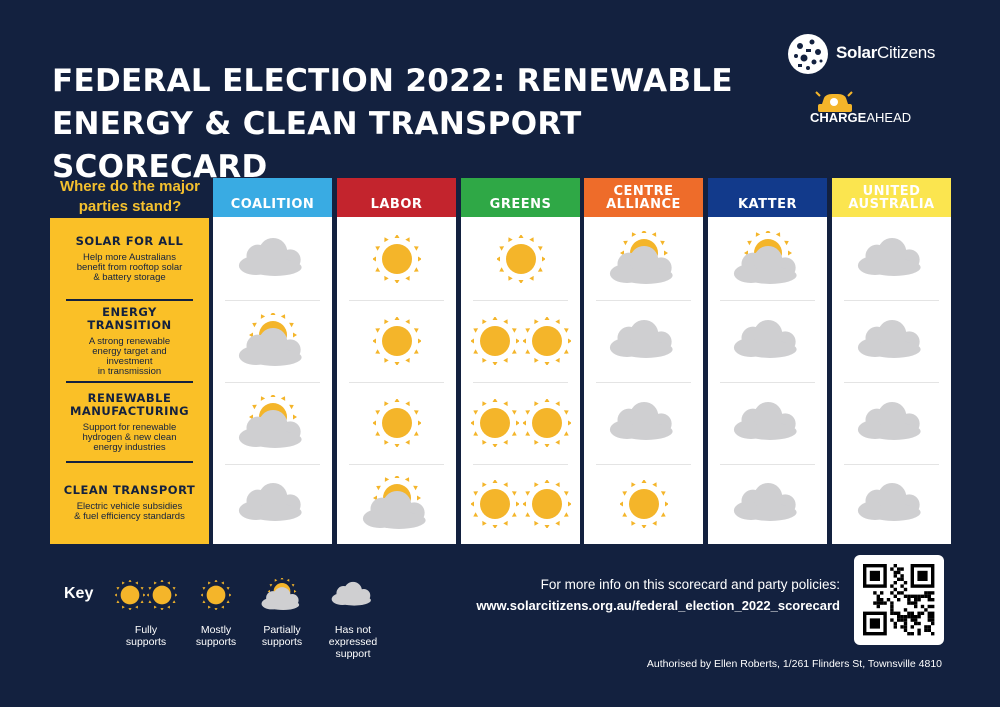 The height and width of the screenshot is (707, 1000). Describe the element at coordinates (891, 197) in the screenshot. I see `party-header: UNITED AUSTRALIA` at that location.